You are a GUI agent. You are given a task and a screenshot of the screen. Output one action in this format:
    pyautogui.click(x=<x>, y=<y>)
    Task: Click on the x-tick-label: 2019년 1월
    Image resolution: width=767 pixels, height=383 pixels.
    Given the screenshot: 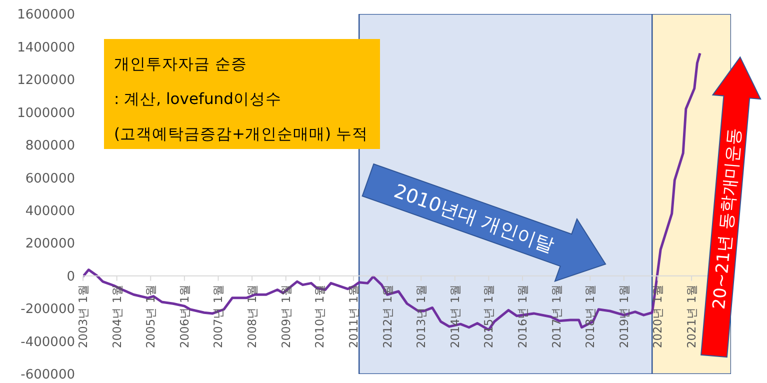 What is the action you would take?
    pyautogui.click(x=623, y=316)
    